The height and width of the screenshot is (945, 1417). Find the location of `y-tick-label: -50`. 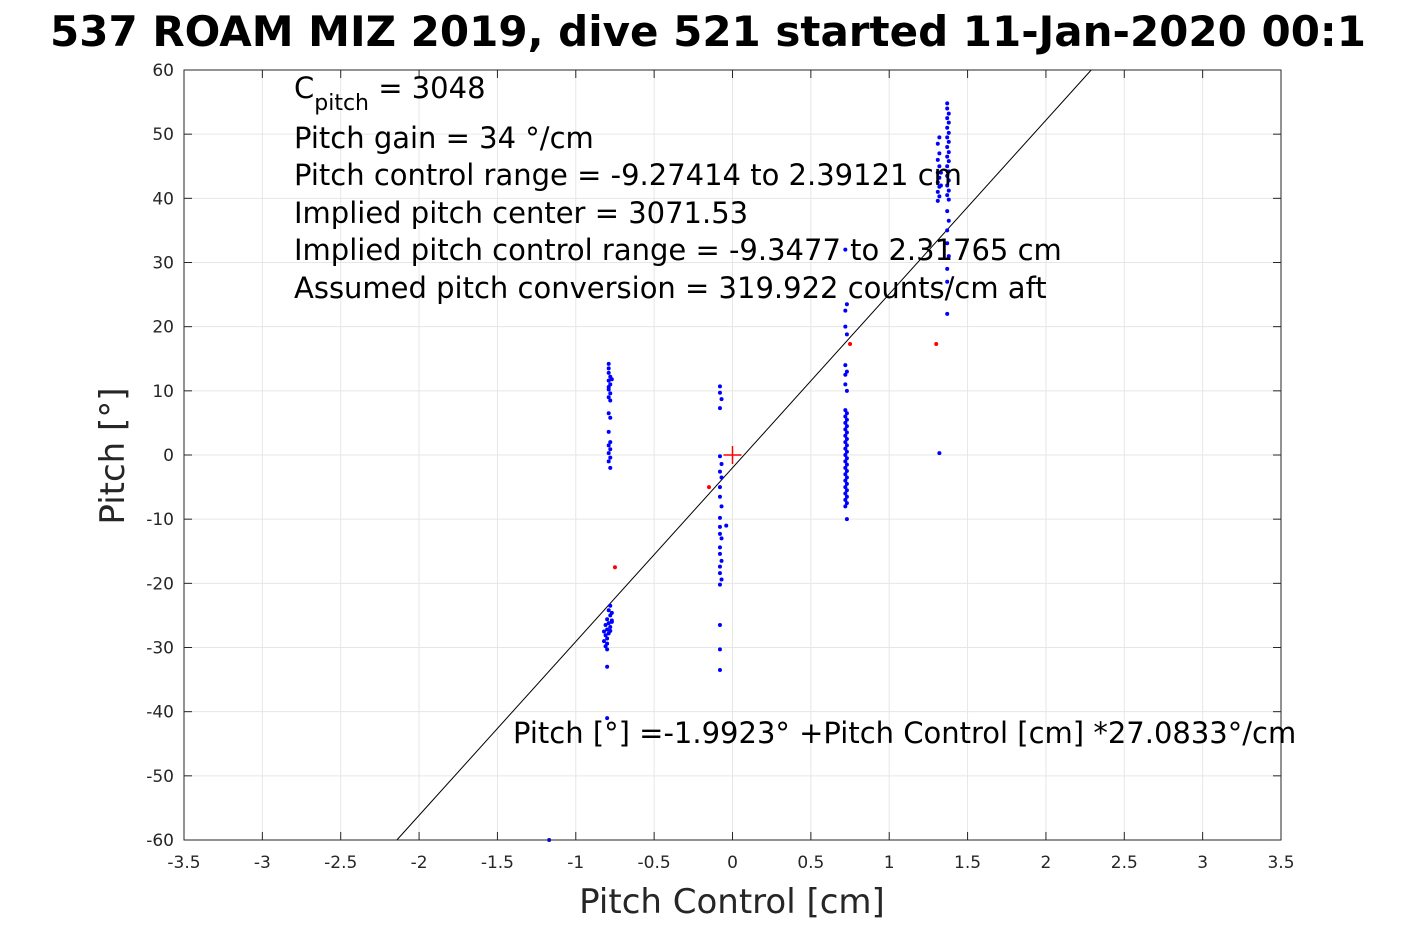

y-tick-label: -50 is located at coordinates (160, 777).